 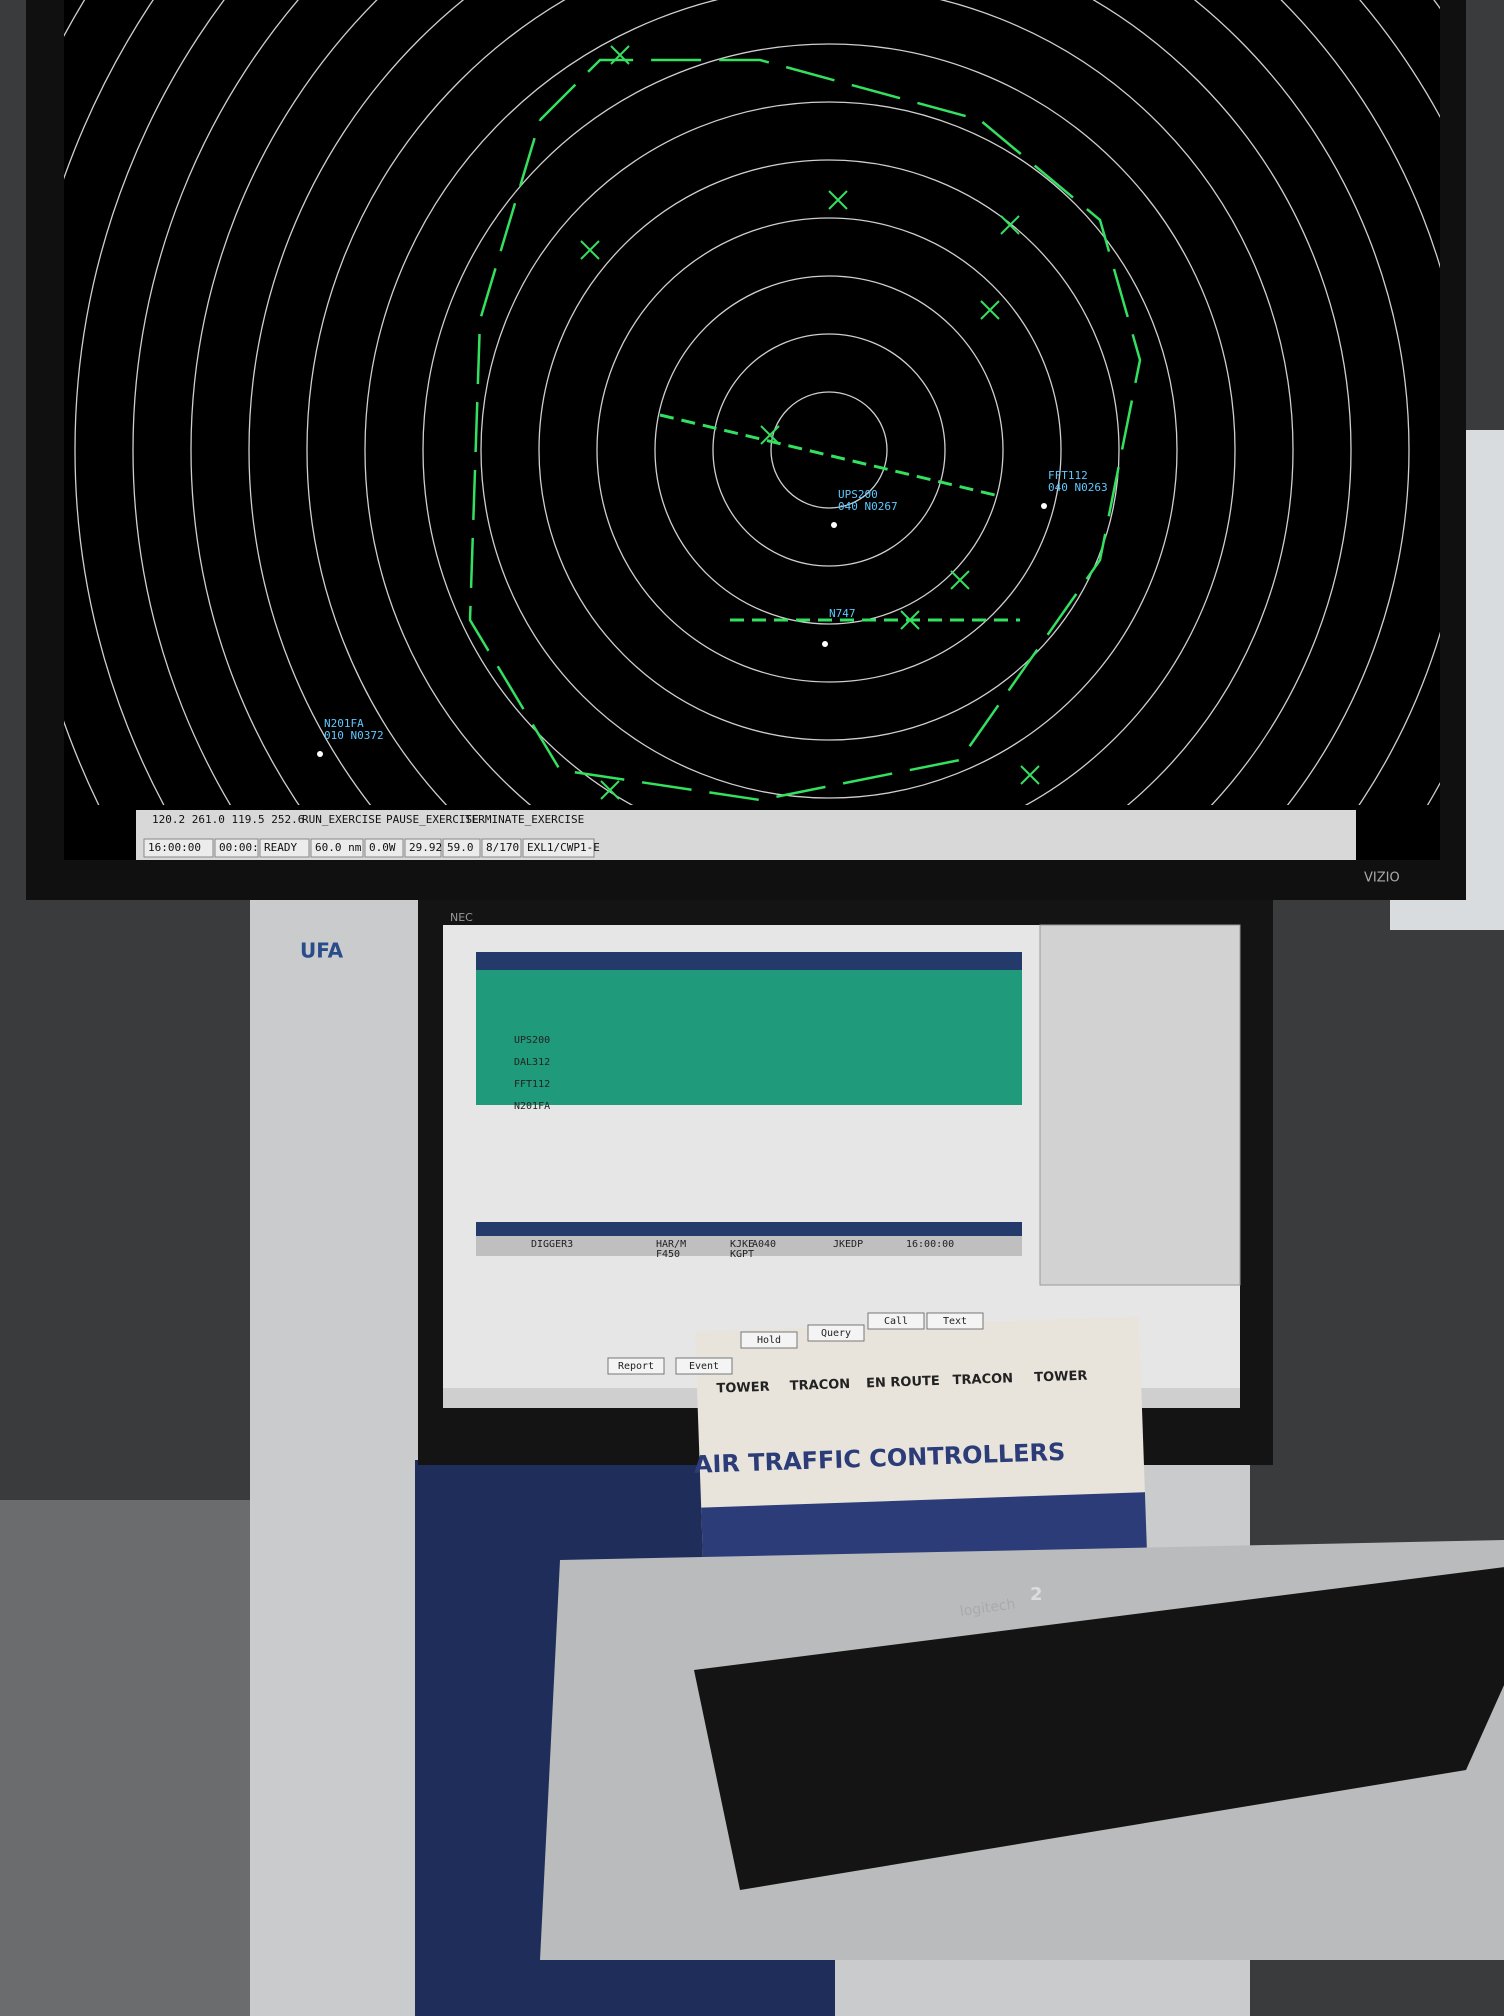 I want to click on menu-item: TERMINATE_EXERCISE, so click(x=524, y=819).